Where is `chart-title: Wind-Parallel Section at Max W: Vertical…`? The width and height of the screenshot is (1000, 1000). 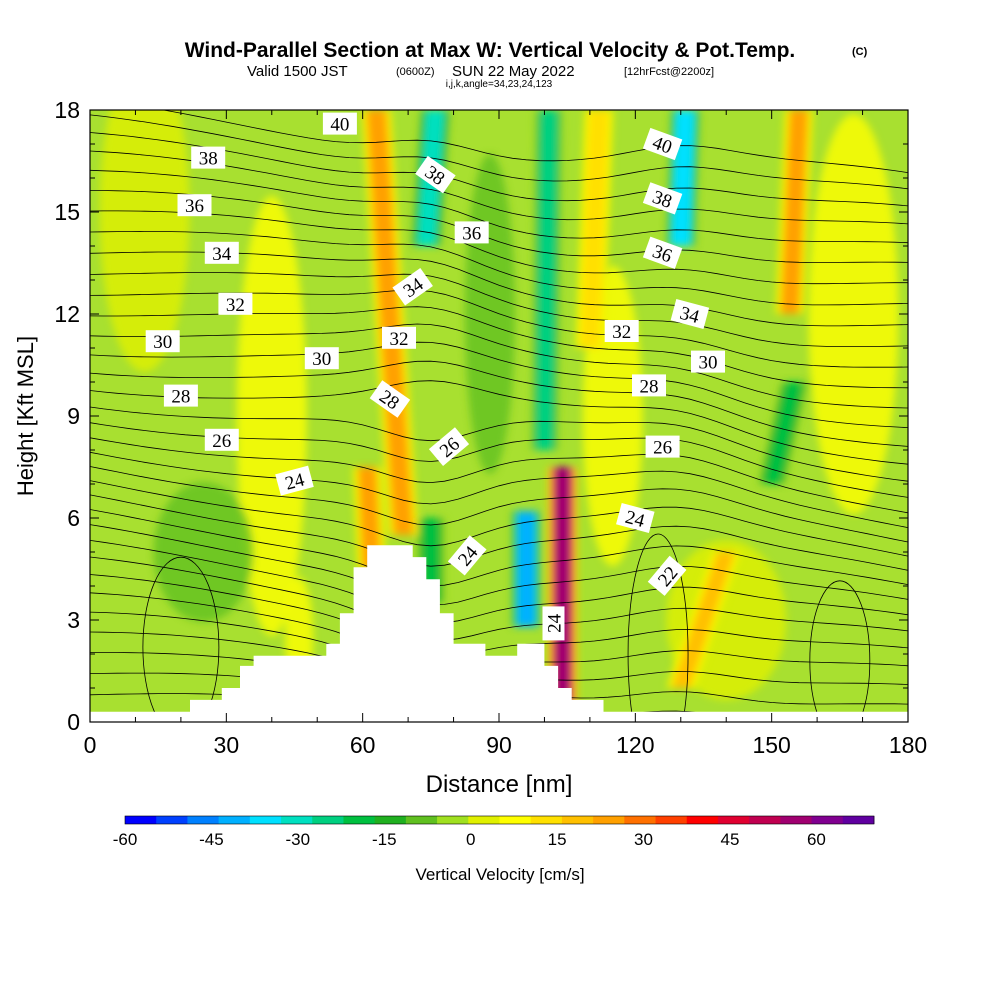 chart-title: Wind-Parallel Section at Max W: Vertical… is located at coordinates (490, 50).